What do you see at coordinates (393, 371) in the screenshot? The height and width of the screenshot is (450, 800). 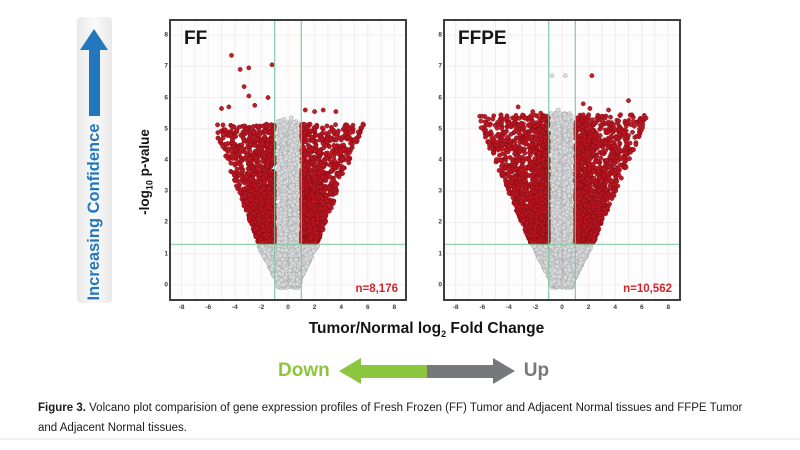 I see `arrow-green-segment` at bounding box center [393, 371].